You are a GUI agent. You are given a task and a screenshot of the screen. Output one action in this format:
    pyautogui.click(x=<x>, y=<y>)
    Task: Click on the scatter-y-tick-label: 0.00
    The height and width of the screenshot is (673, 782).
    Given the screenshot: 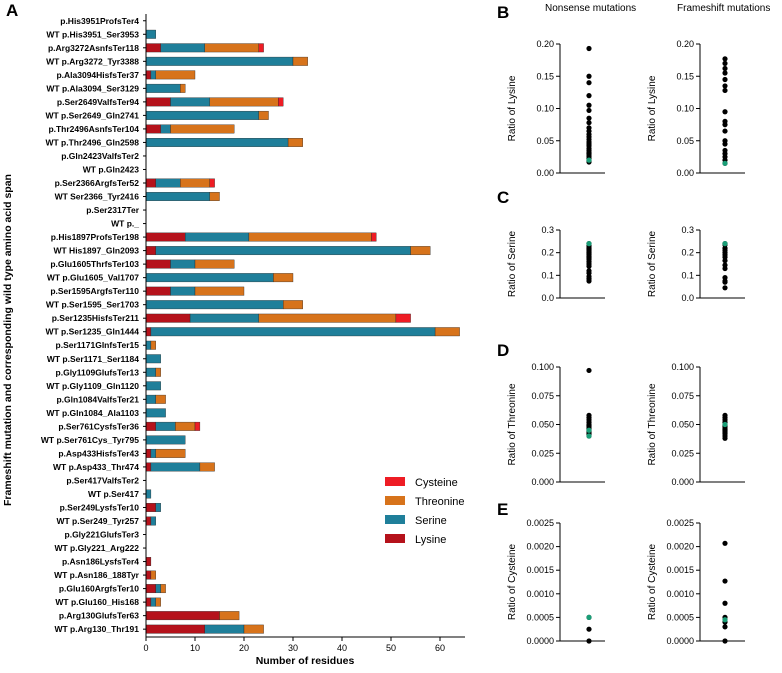 What is the action you would take?
    pyautogui.click(x=685, y=173)
    